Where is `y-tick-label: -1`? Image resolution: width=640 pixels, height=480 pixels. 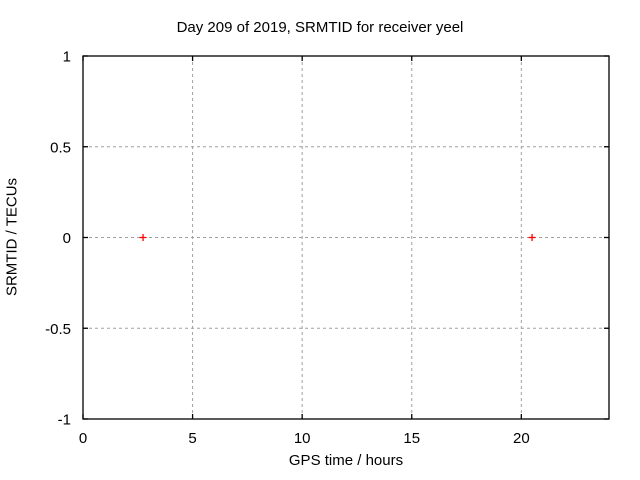
y-tick-label: -1 is located at coordinates (64, 420).